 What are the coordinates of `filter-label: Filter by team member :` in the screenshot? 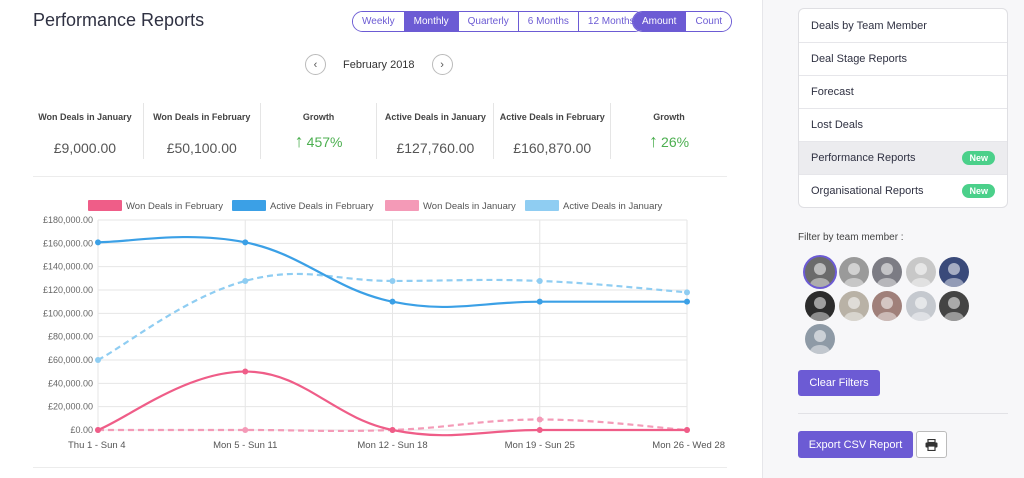 It's located at (851, 237).